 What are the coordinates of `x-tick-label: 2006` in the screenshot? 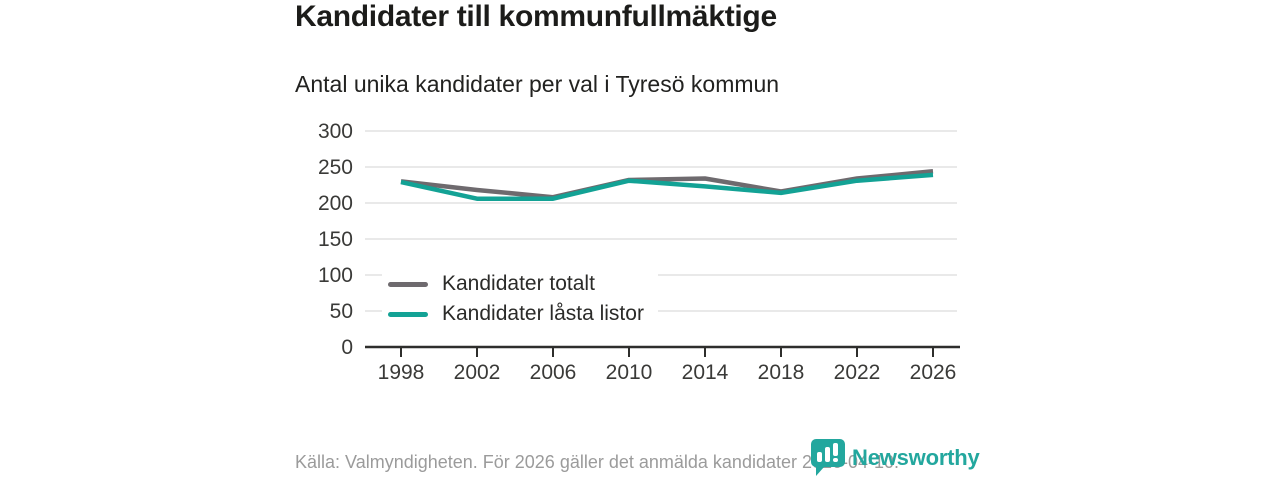 It's located at (553, 372).